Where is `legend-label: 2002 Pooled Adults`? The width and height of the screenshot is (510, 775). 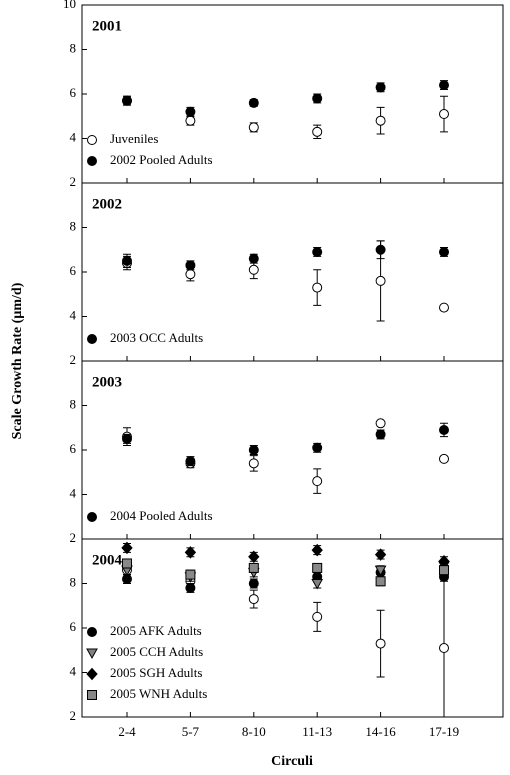 legend-label: 2002 Pooled Adults is located at coordinates (161, 159).